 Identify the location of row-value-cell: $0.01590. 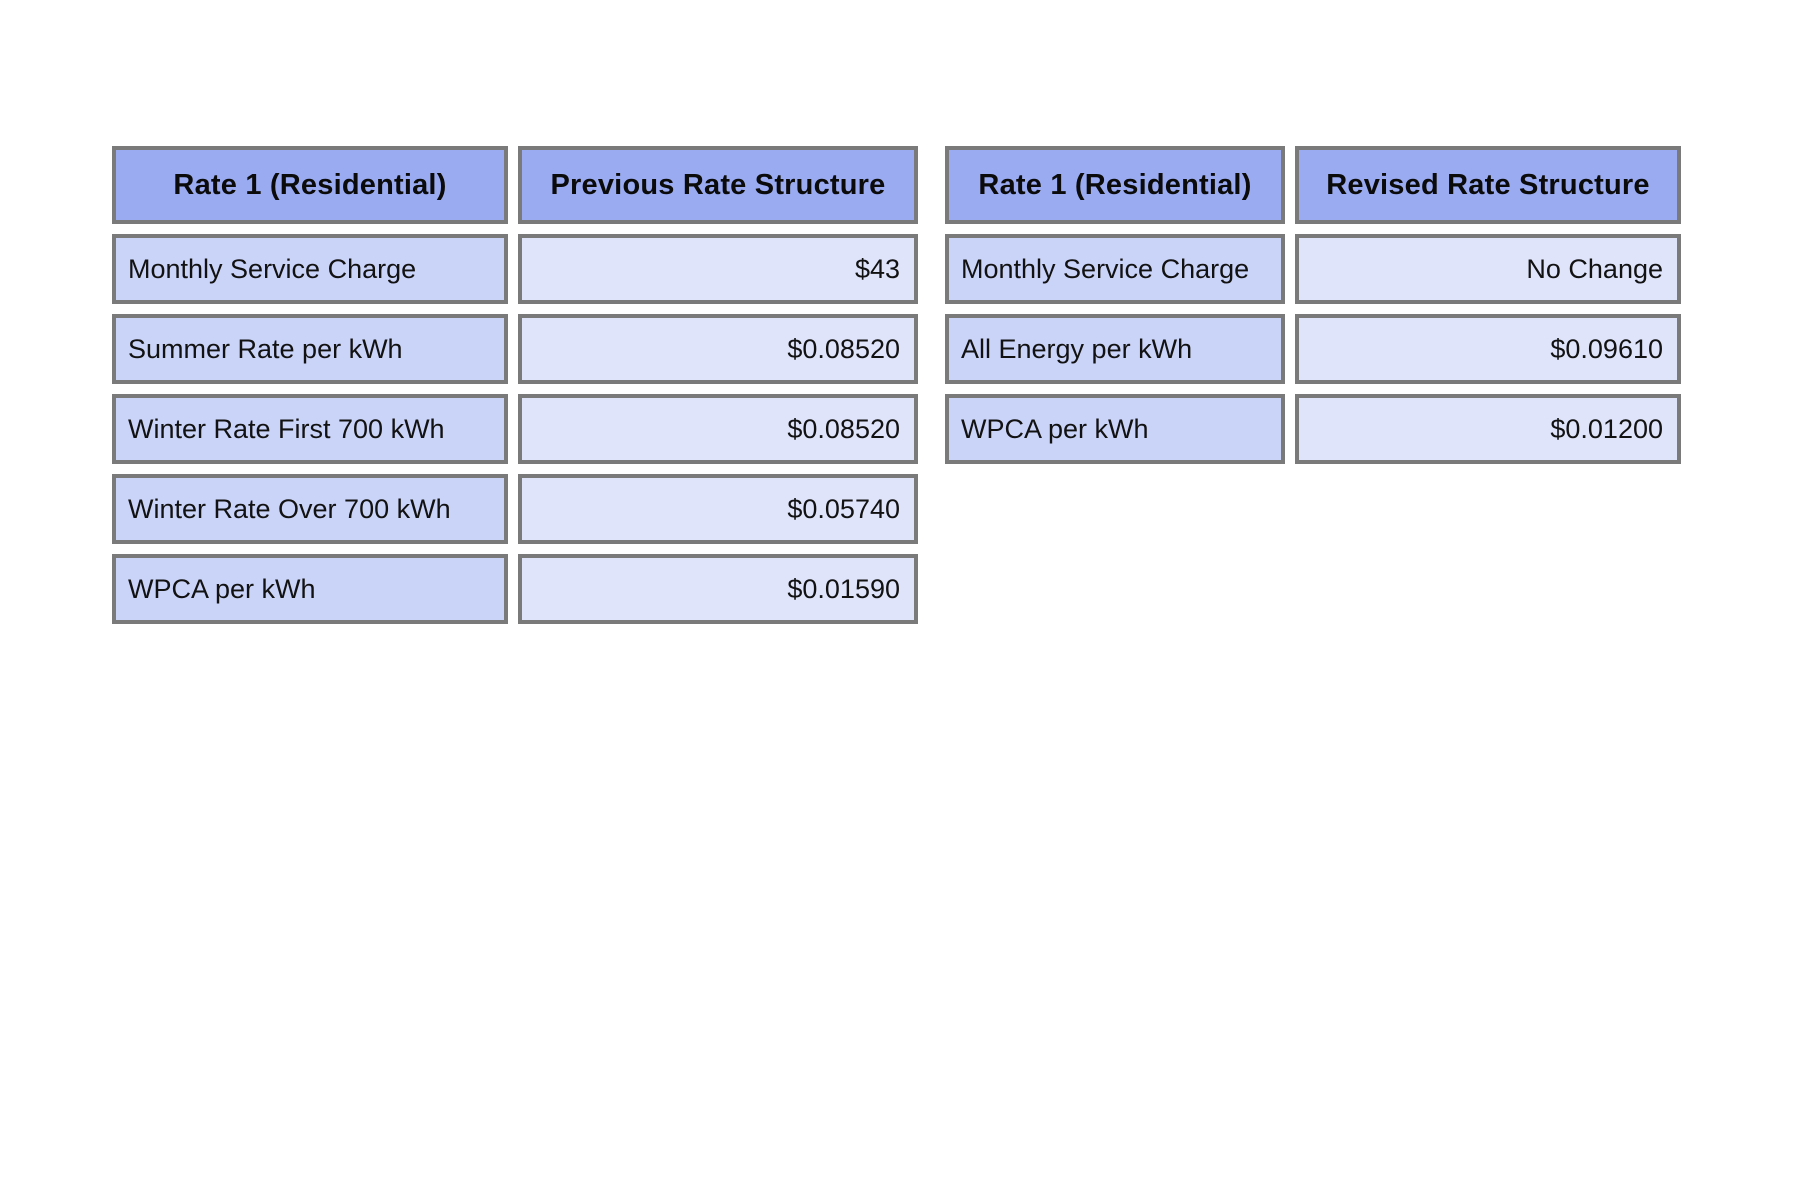
(718, 589).